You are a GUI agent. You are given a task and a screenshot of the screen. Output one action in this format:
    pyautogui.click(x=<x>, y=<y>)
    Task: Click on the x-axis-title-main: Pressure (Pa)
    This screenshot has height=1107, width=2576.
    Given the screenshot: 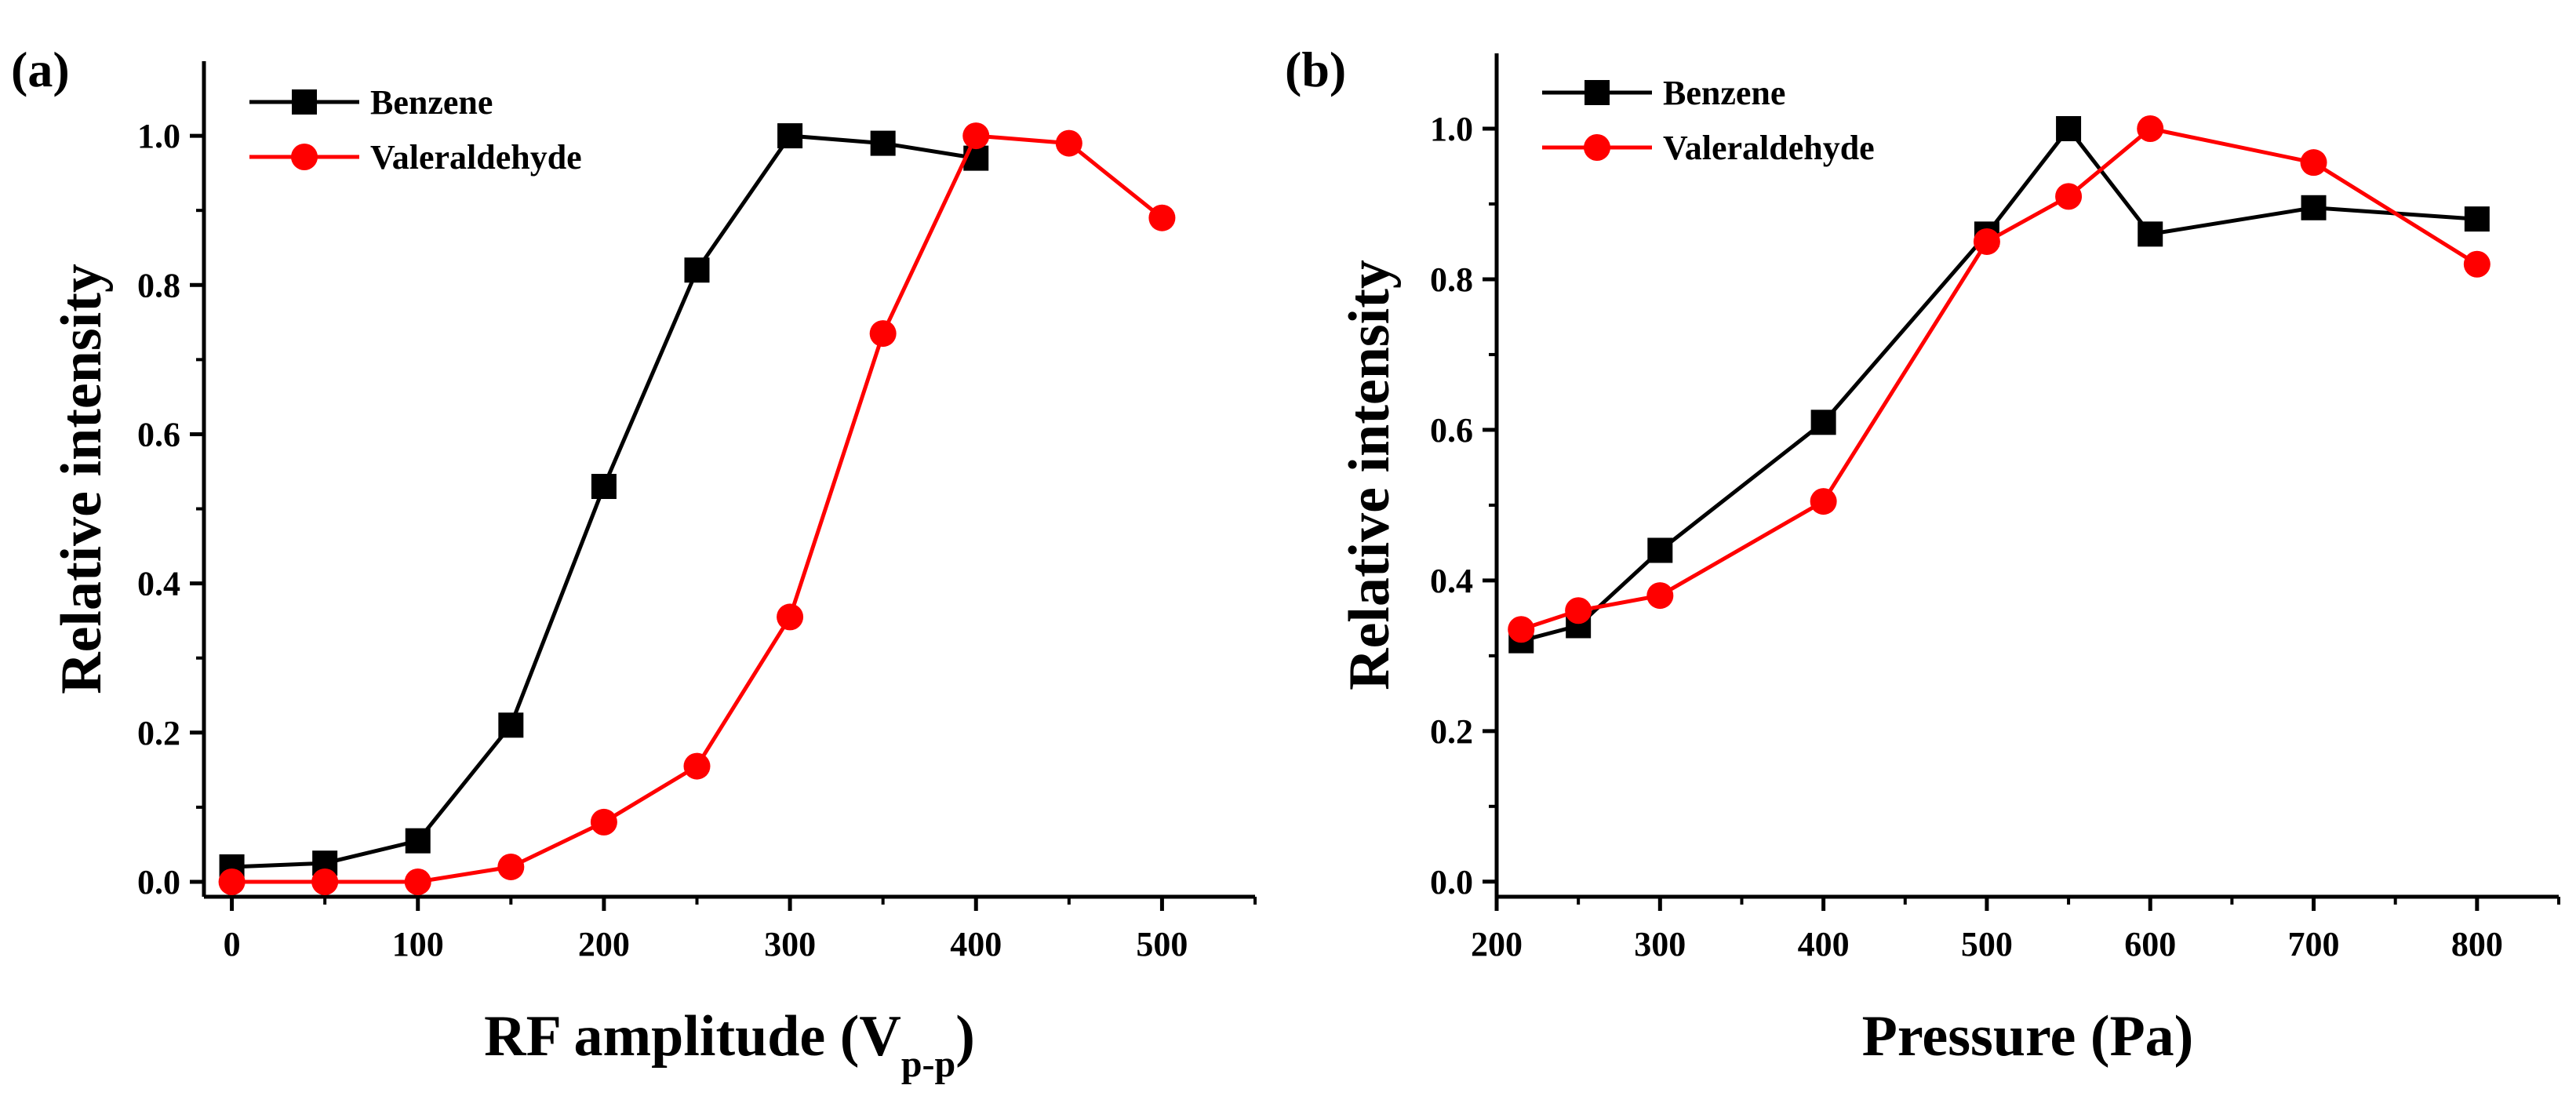 What is the action you would take?
    pyautogui.click(x=2028, y=1037)
    